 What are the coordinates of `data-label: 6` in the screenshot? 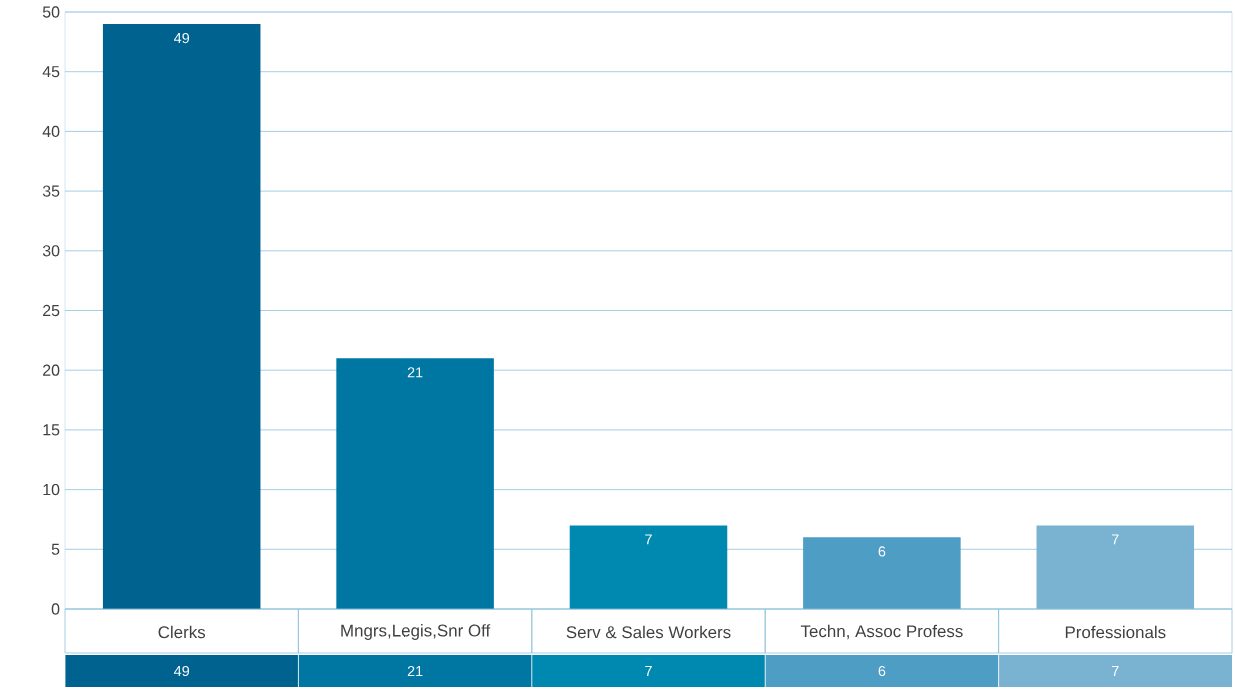 It's located at (882, 551).